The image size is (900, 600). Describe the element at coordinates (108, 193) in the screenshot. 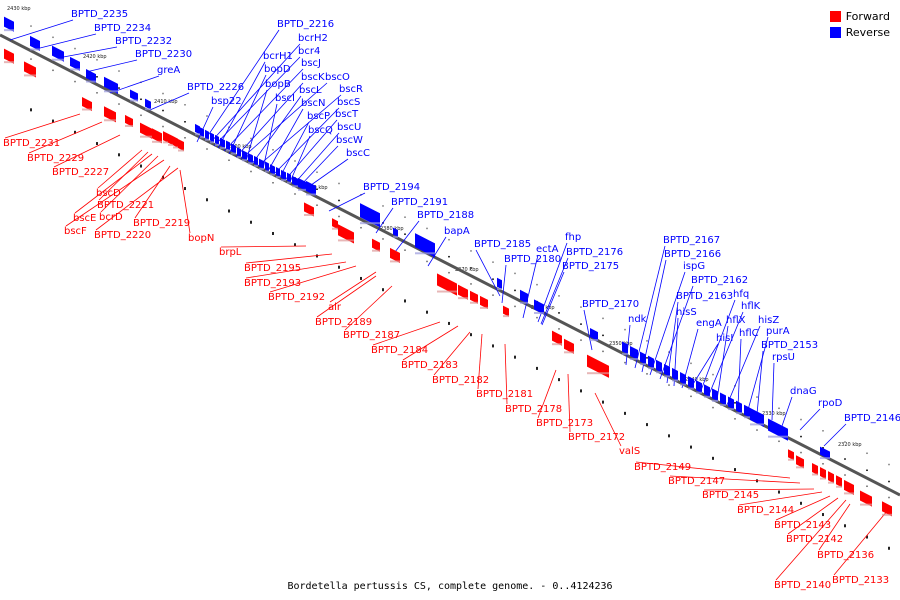

I see `forward-gene-label-bscd: bscD` at that location.